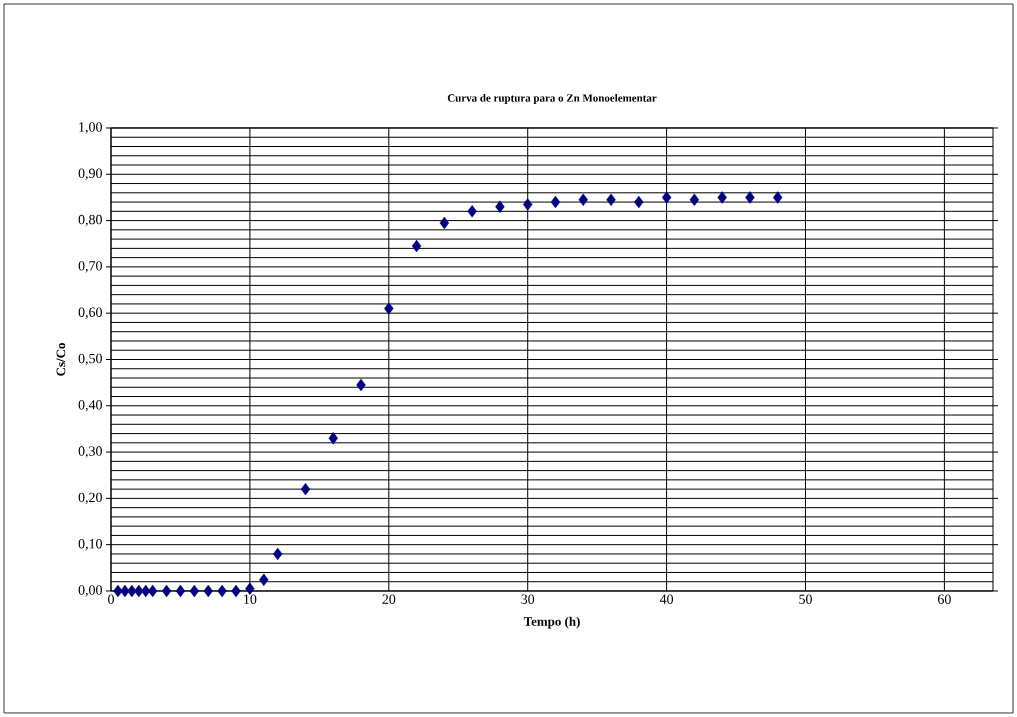  Describe the element at coordinates (90, 128) in the screenshot. I see `y-tick-label: 1,00` at that location.